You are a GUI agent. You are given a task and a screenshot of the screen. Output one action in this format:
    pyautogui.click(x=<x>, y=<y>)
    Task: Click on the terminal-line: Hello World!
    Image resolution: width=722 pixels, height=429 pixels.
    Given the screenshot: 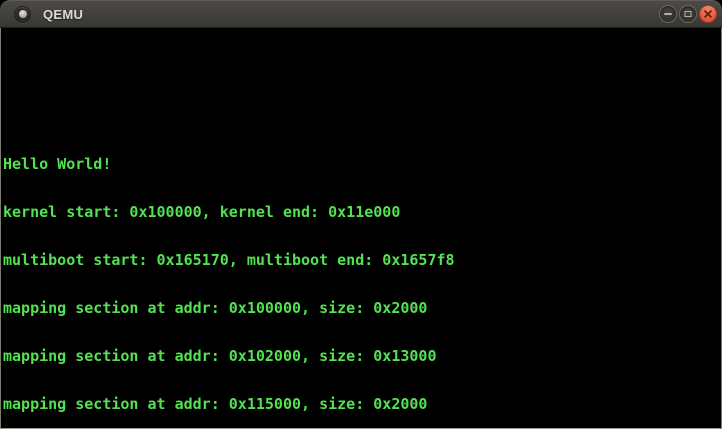 What is the action you would take?
    pyautogui.click(x=57, y=164)
    